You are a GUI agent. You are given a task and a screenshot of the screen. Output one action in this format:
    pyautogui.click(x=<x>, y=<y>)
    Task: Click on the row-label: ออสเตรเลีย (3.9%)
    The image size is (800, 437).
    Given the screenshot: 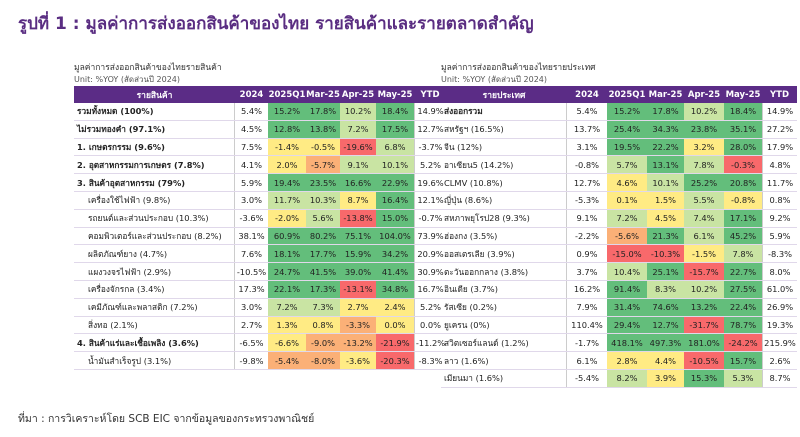 What is the action you would take?
    pyautogui.click(x=504, y=254)
    